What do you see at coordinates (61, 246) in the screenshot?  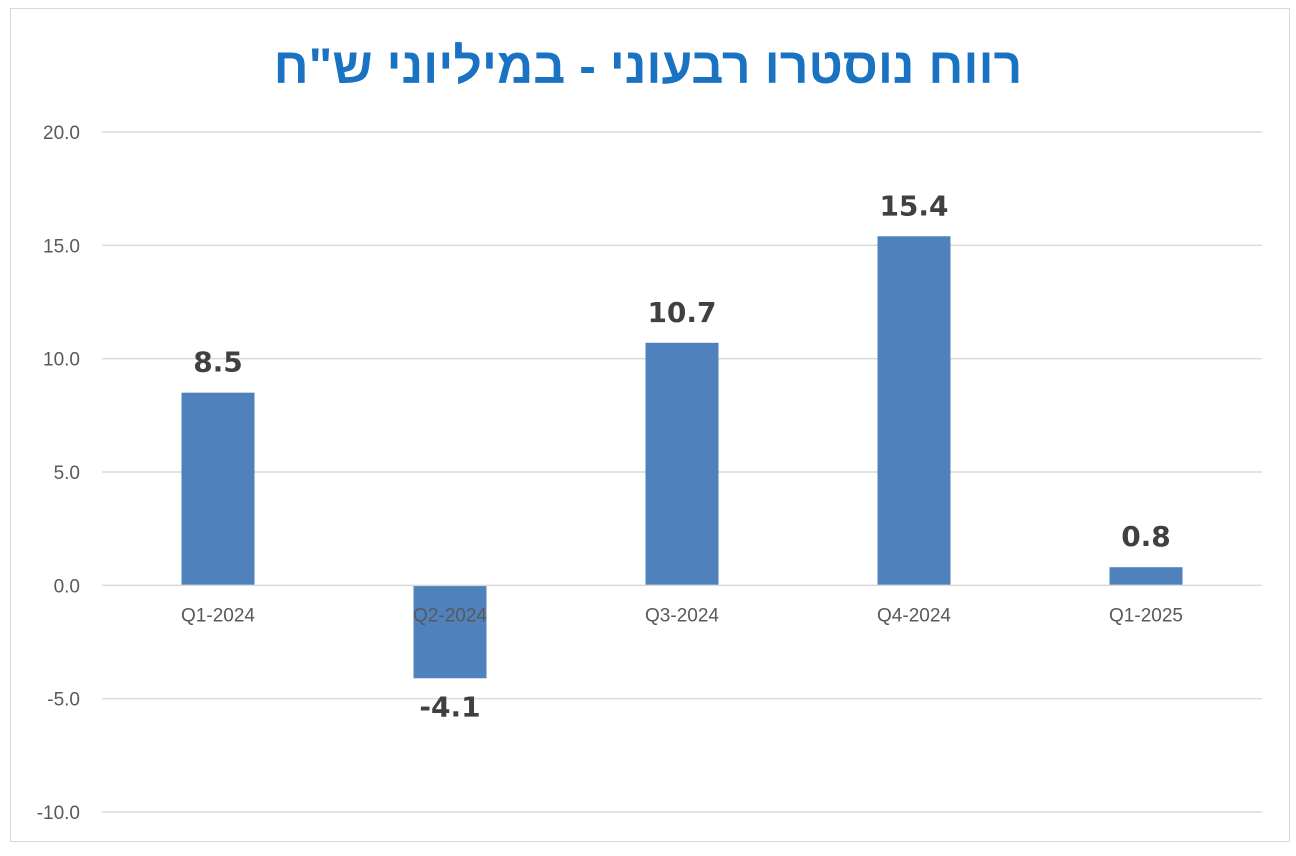 I see `y-tick-label: 15.0` at bounding box center [61, 246].